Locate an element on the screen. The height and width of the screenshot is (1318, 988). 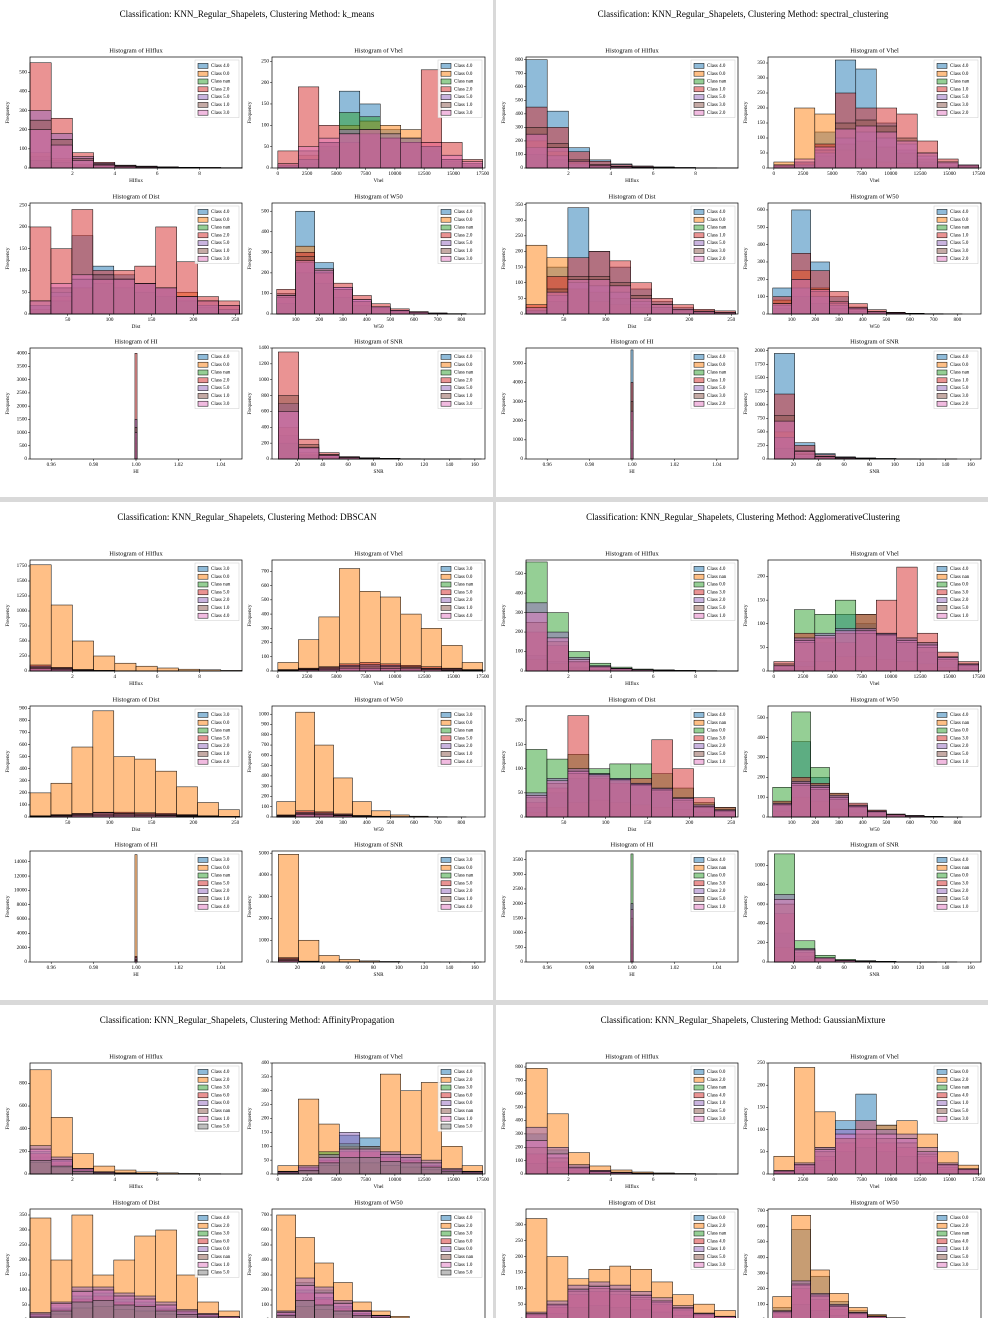
y-tick-label: 250 is located at coordinates (761, 446).